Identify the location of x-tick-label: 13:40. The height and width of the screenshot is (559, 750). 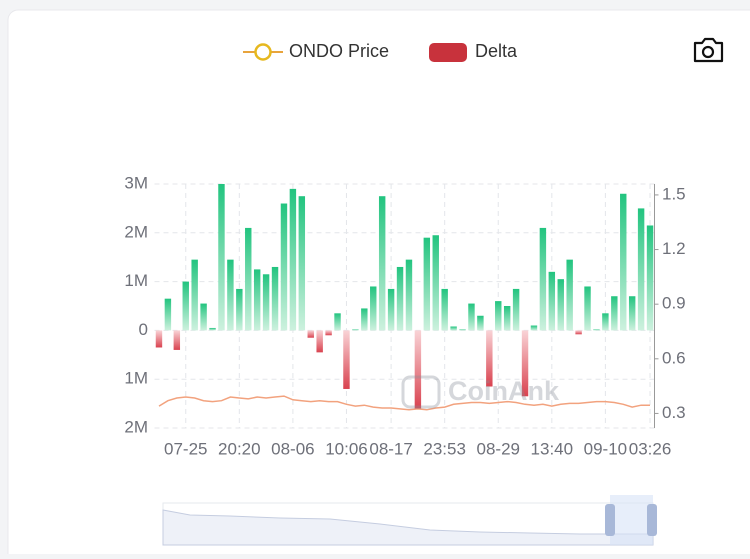
(552, 448).